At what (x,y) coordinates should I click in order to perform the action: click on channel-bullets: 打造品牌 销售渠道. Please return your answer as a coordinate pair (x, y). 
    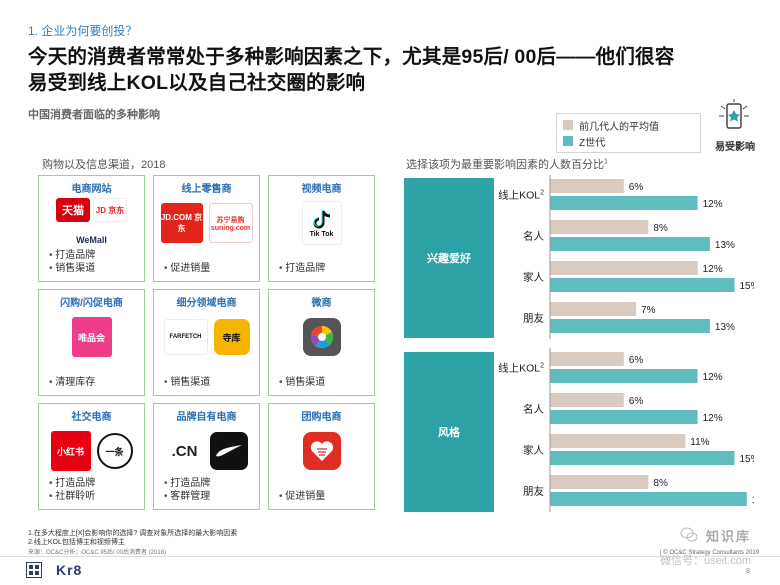
    Looking at the image, I should click on (72, 262).